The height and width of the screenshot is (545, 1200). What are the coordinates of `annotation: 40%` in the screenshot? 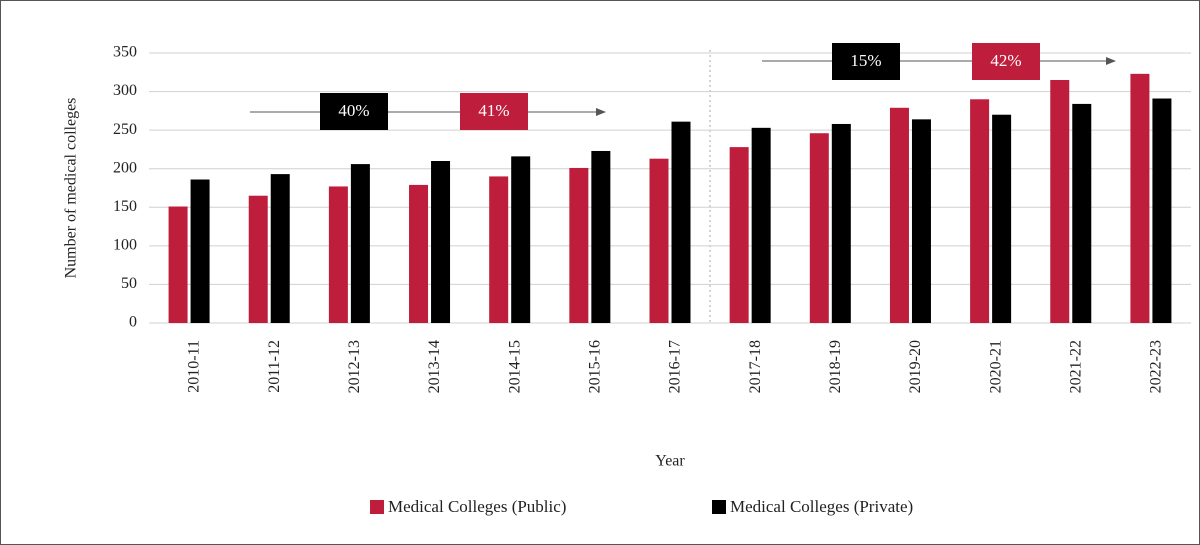 It's located at (353, 110).